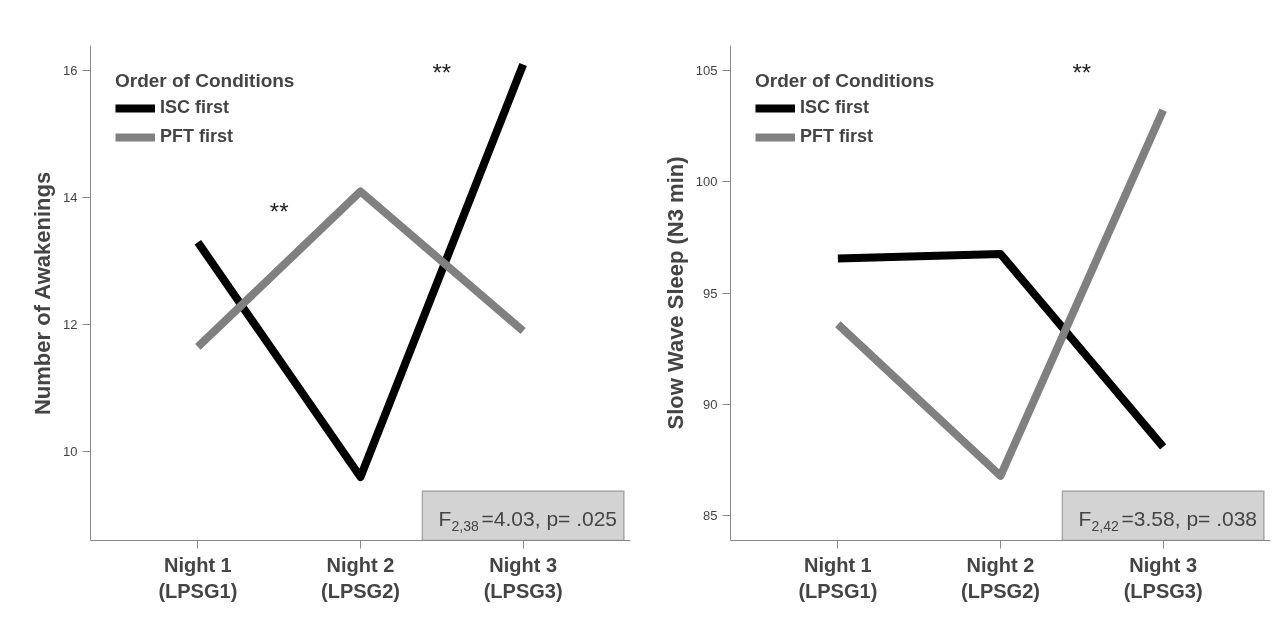 This screenshot has width=1287, height=637. What do you see at coordinates (710, 516) in the screenshot?
I see `y-tick-label: 85` at bounding box center [710, 516].